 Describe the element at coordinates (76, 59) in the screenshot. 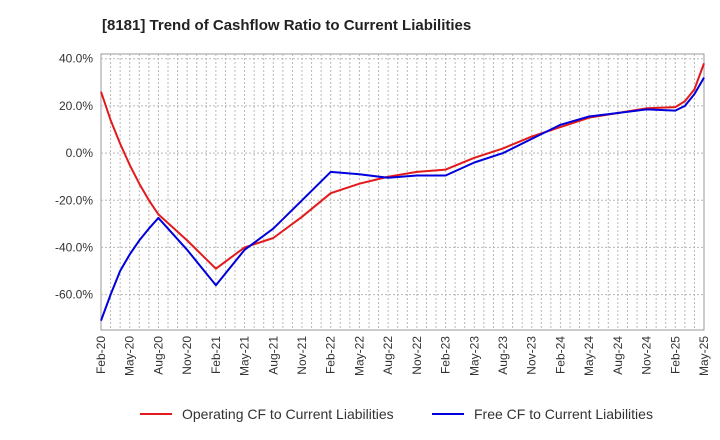

I see `y-tick-label: 40.0%` at that location.